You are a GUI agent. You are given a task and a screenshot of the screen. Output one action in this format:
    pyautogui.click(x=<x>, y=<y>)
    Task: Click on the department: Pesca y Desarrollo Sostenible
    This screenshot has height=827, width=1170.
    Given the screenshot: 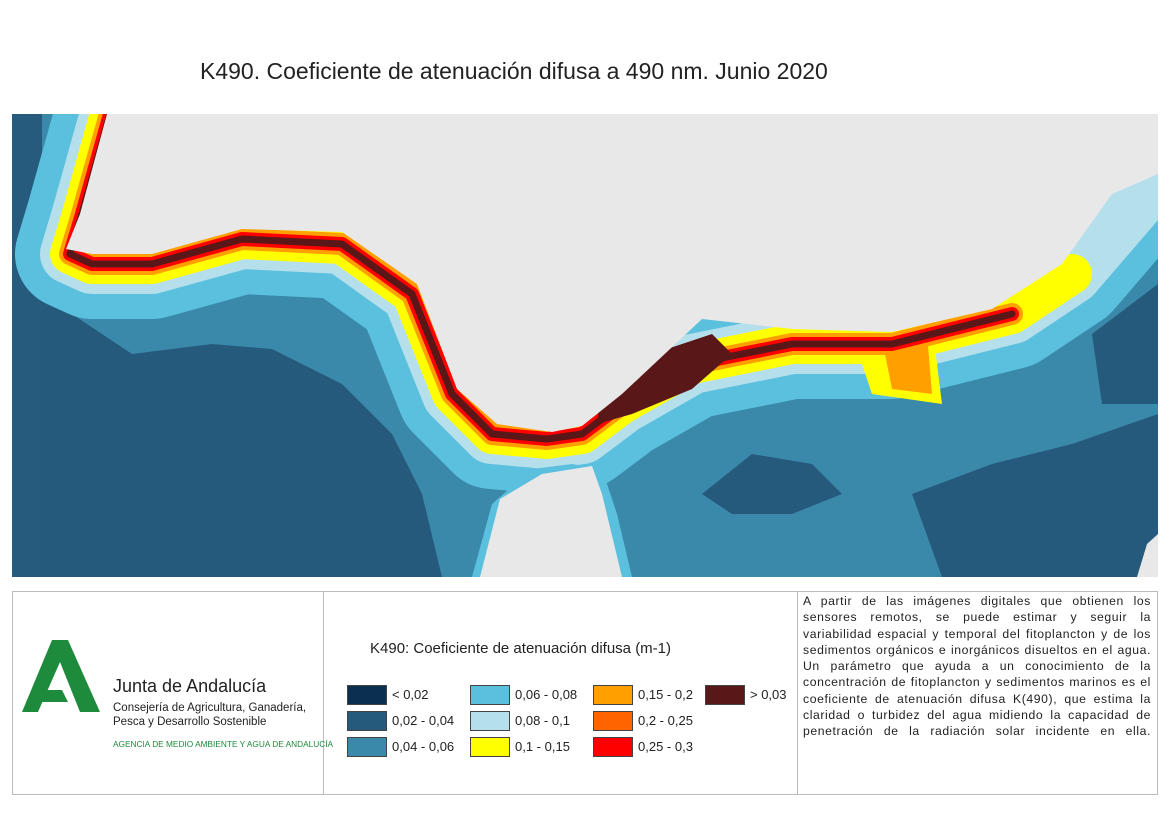 What is the action you would take?
    pyautogui.click(x=190, y=722)
    